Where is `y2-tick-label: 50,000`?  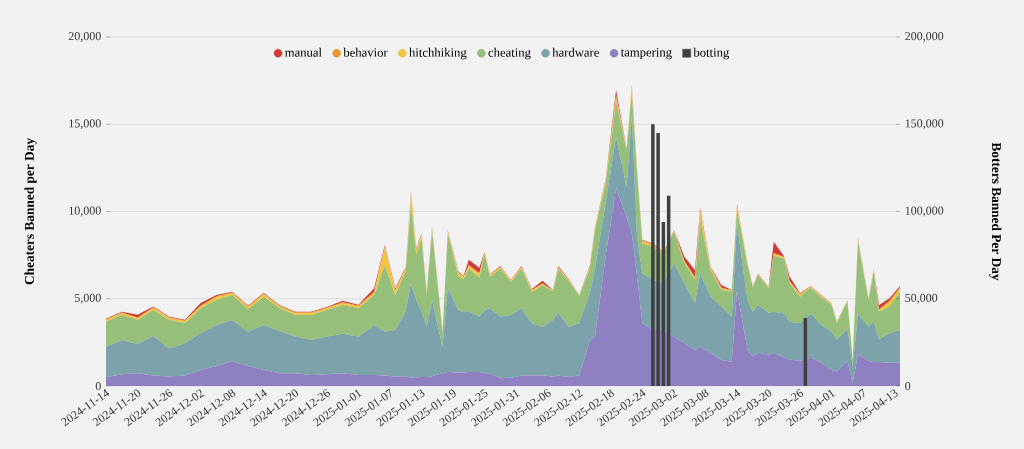
y2-tick-label: 50,000 is located at coordinates (921, 298).